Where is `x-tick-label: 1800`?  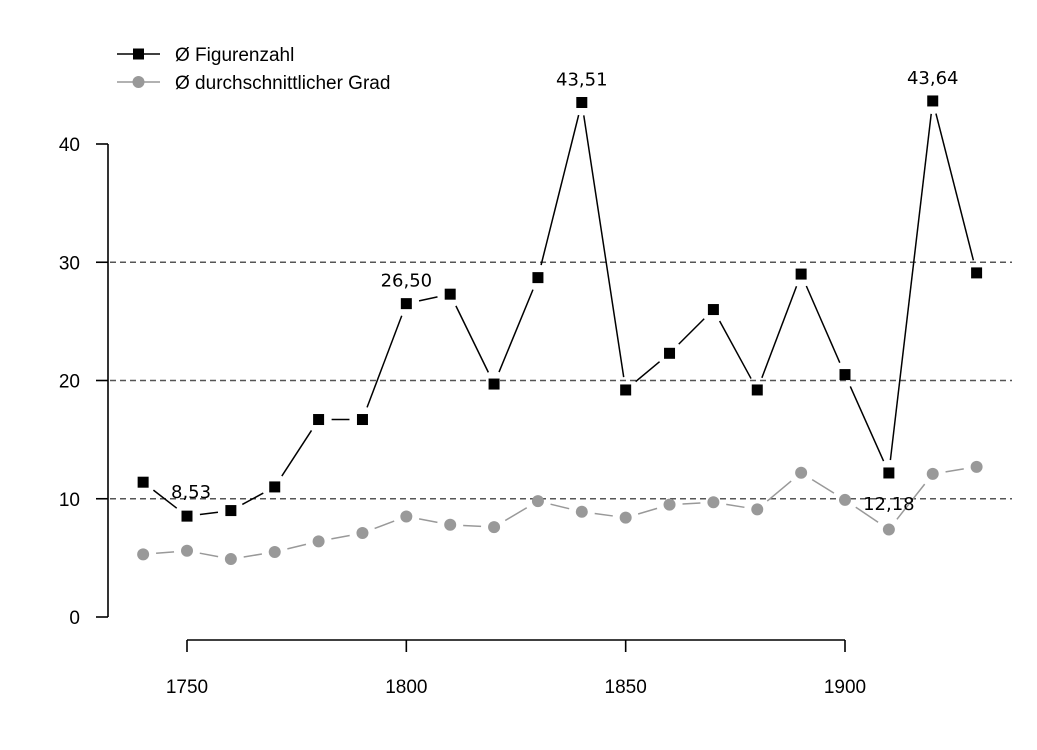 x-tick-label: 1800 is located at coordinates (406, 687).